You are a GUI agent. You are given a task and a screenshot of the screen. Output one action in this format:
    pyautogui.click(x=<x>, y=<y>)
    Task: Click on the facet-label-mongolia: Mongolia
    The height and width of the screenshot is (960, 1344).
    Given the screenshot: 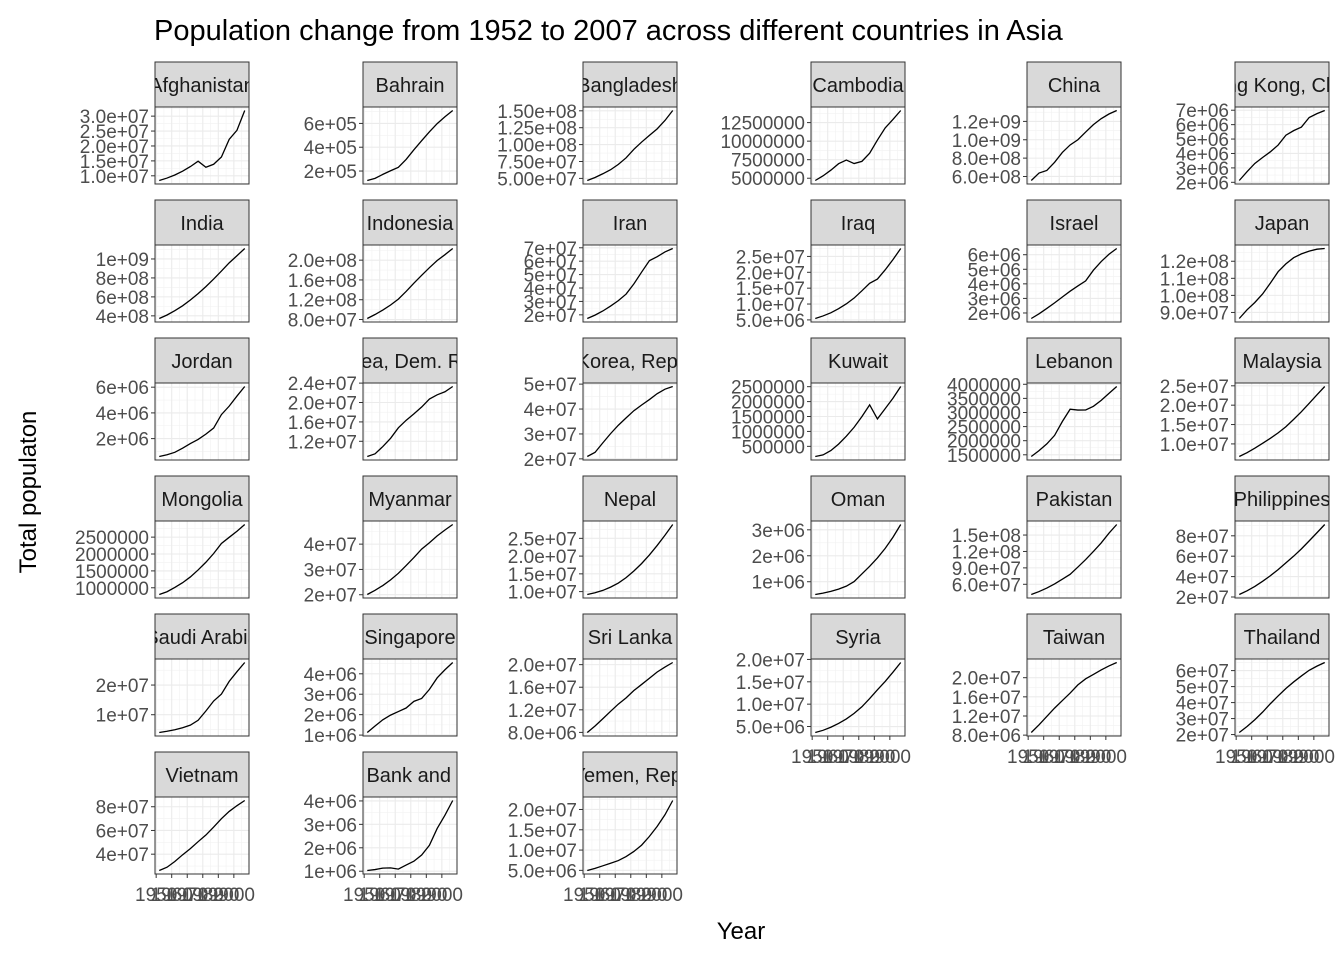 What is the action you would take?
    pyautogui.click(x=202, y=500)
    